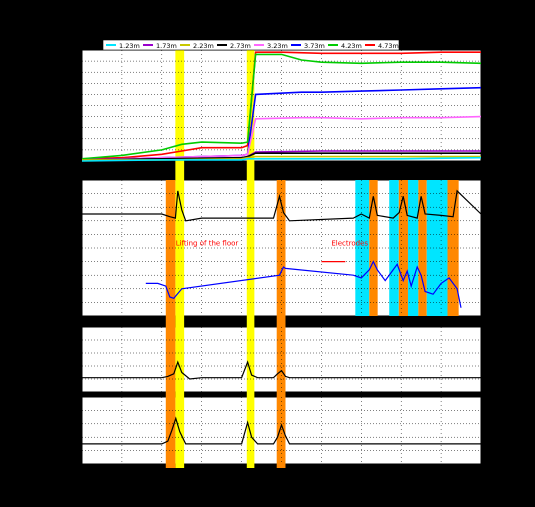 The image size is (535, 507). What do you see at coordinates (281, 159) in the screenshot?
I see `series-temperature-1.23m` at bounding box center [281, 159].